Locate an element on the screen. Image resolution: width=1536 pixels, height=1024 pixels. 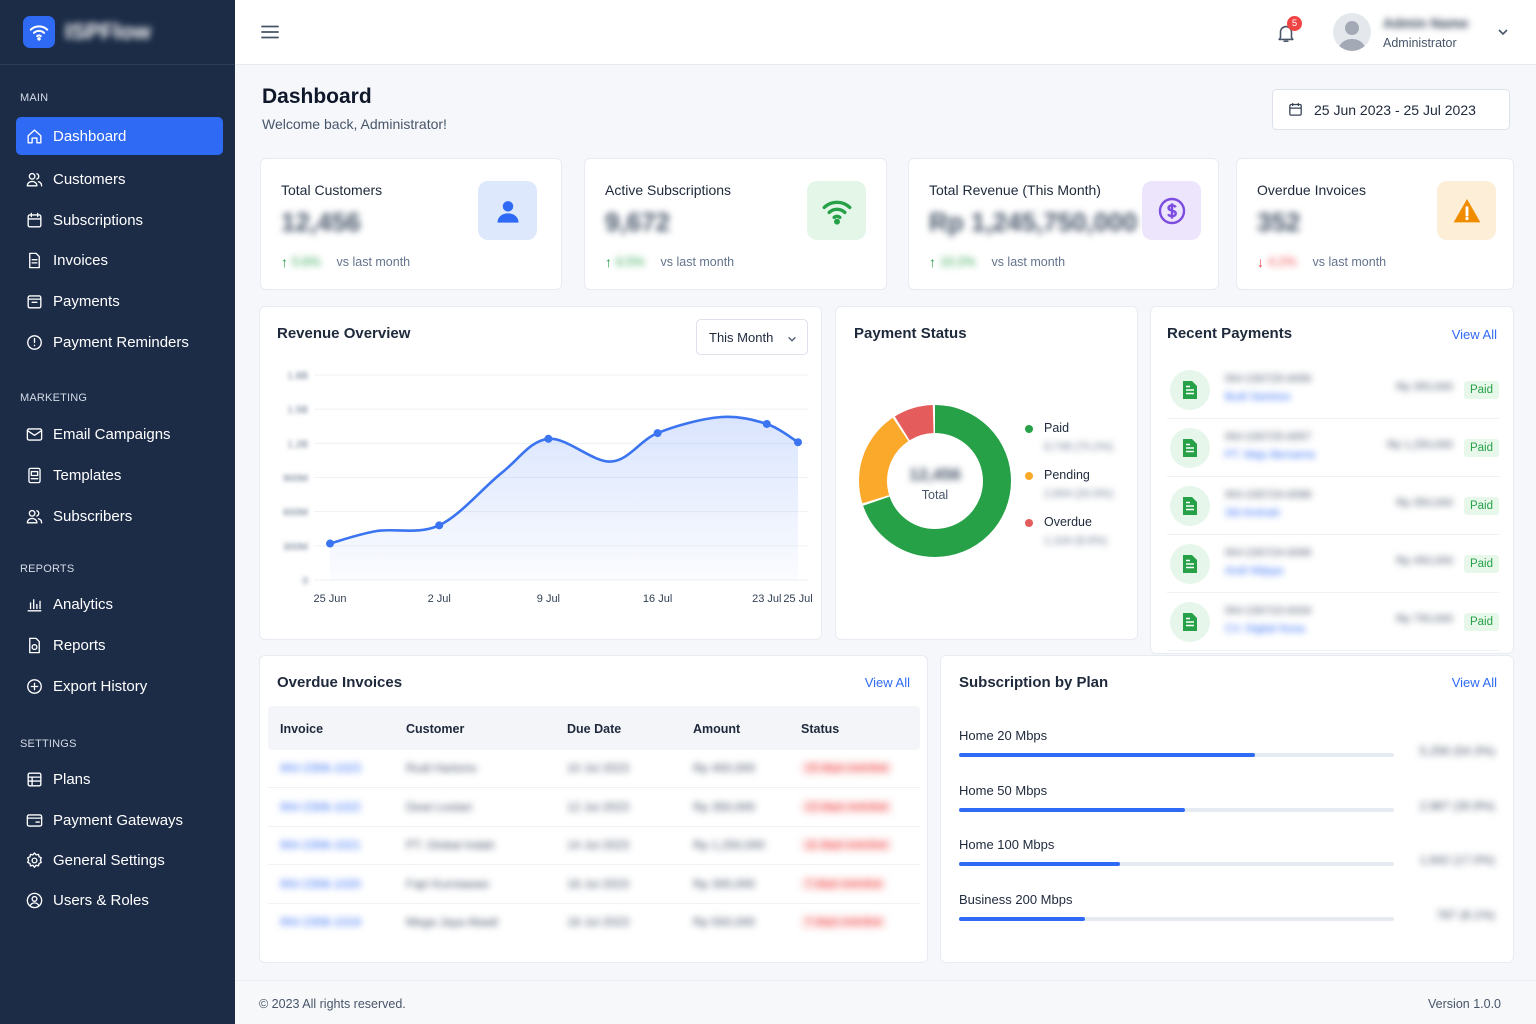
revenue-line is located at coordinates (564, 480).